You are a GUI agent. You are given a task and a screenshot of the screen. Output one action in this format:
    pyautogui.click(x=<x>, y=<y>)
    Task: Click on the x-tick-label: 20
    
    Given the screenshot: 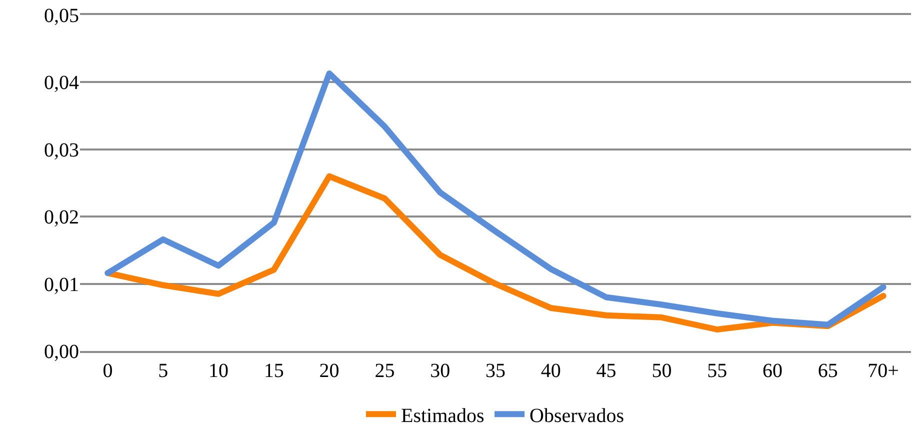 What is the action you would take?
    pyautogui.click(x=329, y=371)
    